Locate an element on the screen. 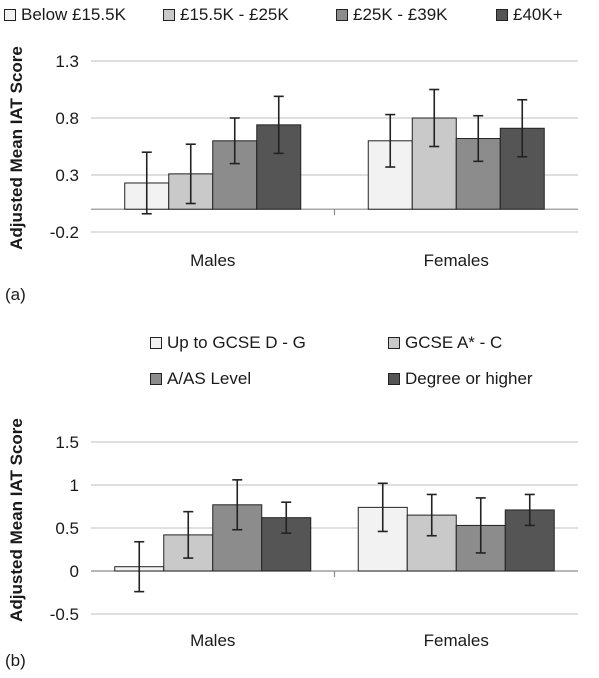 The image size is (599, 678). legend-label: £40K+ is located at coordinates (538, 14).